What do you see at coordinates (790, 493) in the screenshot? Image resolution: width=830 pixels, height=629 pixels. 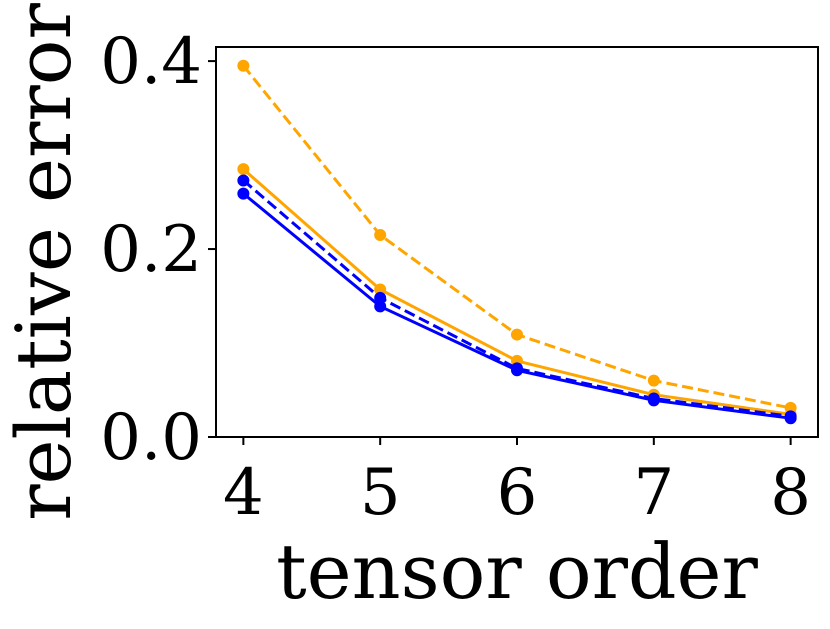 I see `x-tick-label: 8` at bounding box center [790, 493].